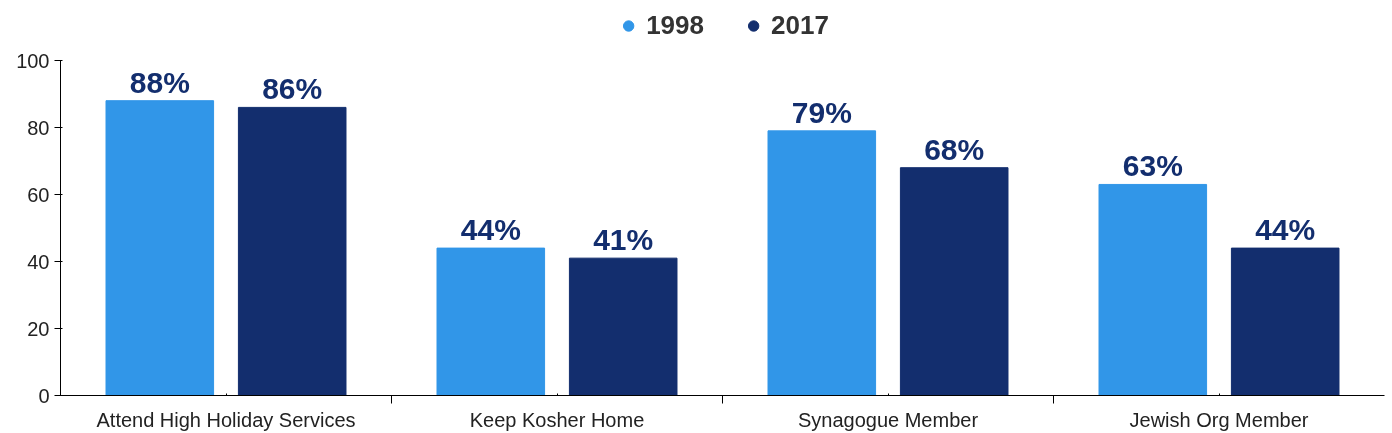 The image size is (1392, 433). Describe the element at coordinates (954, 149) in the screenshot. I see `data-label: 68%` at that location.